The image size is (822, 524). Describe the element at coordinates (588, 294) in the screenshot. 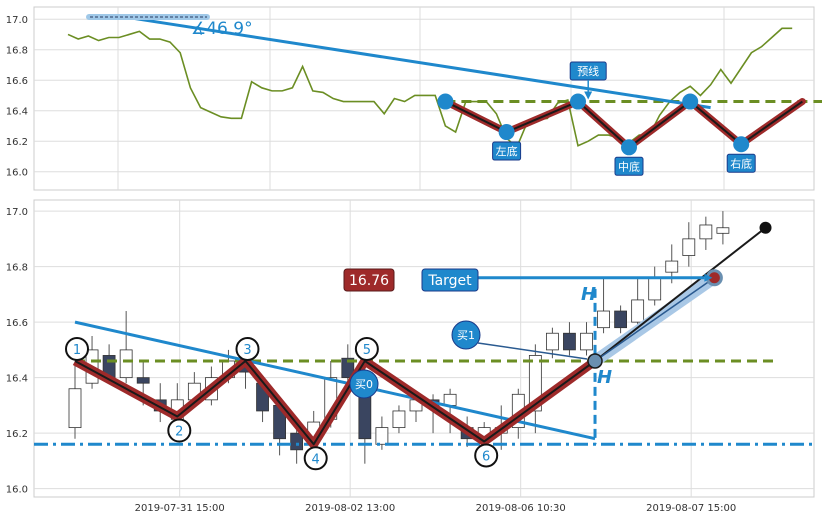

I see `height-label-top: H` at that location.